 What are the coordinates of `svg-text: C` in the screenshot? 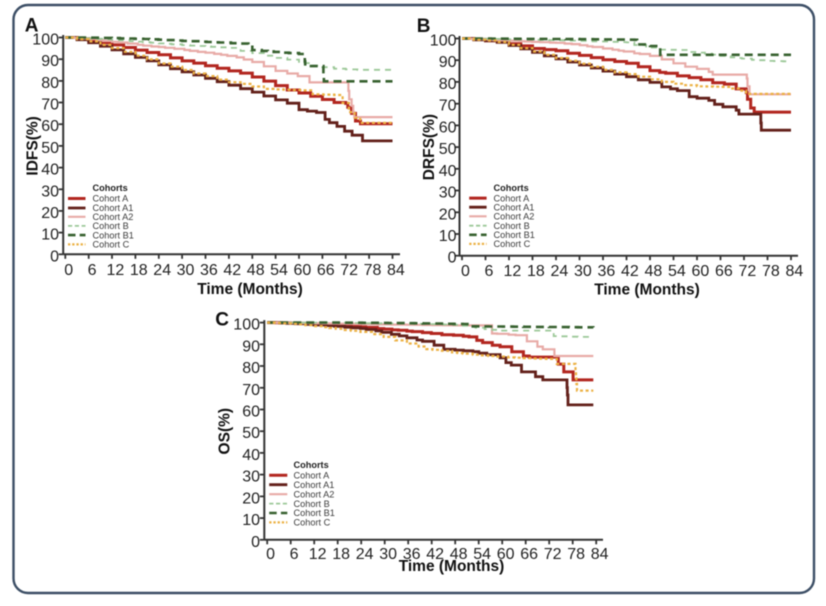 It's located at (222, 319).